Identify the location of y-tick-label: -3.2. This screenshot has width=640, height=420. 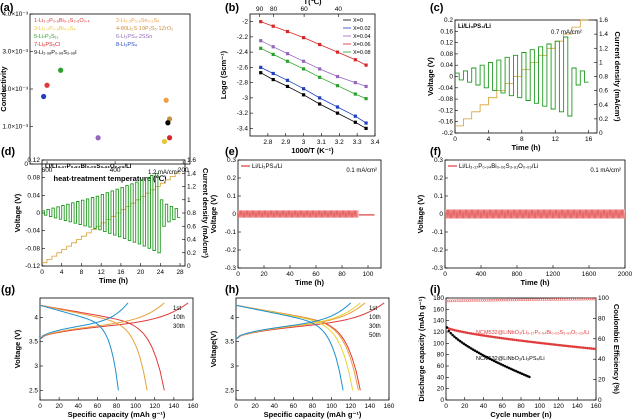
(243, 113).